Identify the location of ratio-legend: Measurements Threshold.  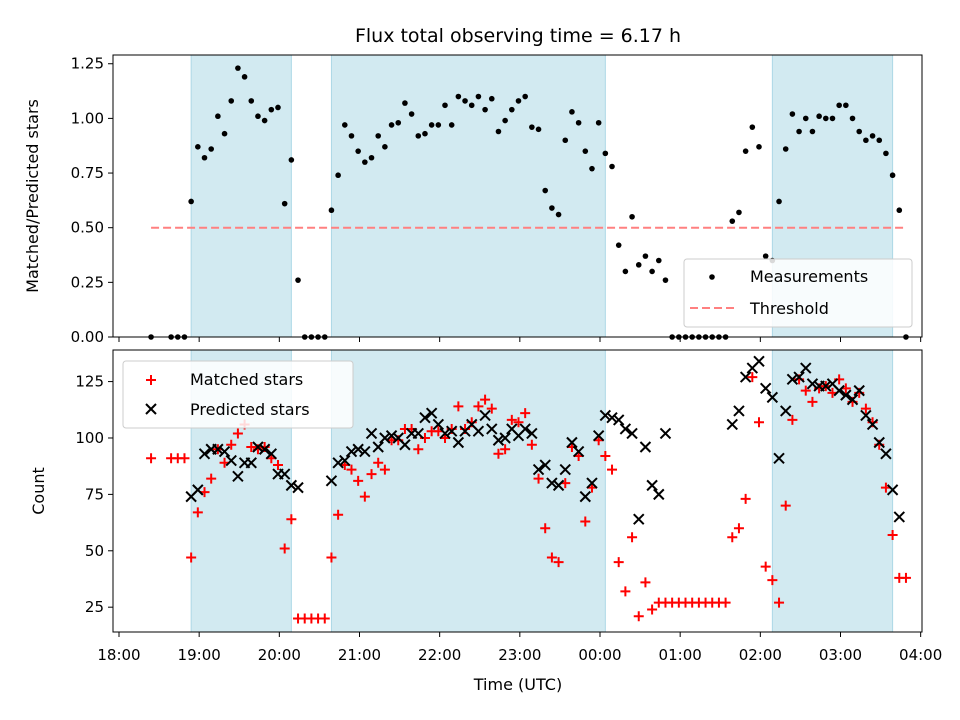
(798, 293).